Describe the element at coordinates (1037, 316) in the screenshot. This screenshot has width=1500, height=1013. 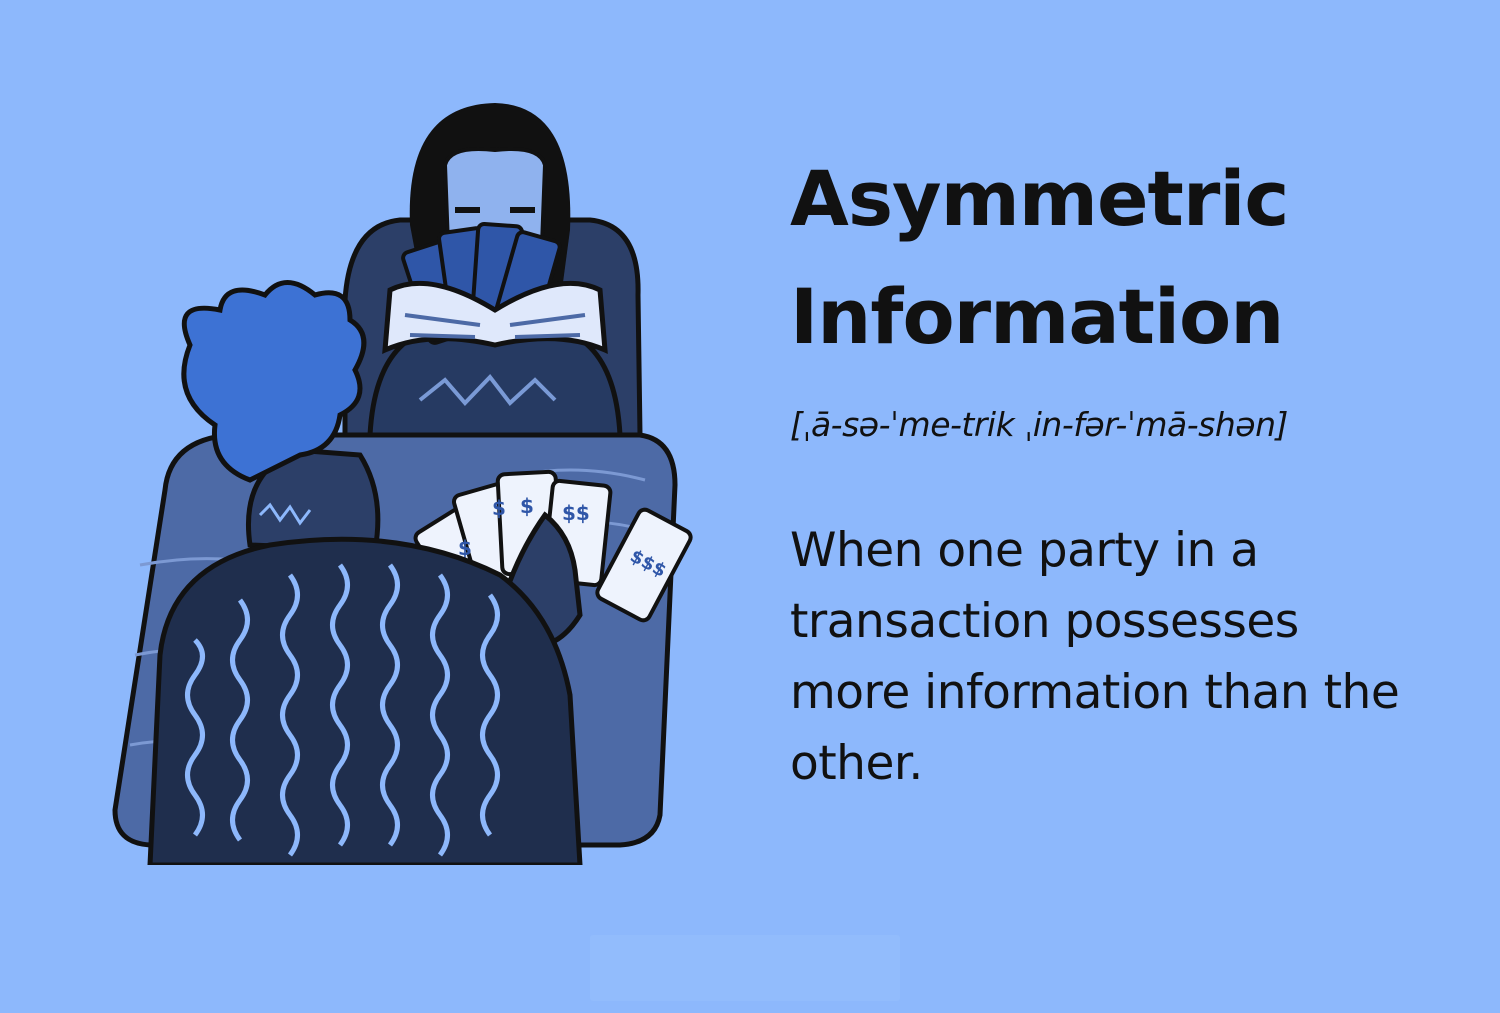
I see `term-line-2: Information` at that location.